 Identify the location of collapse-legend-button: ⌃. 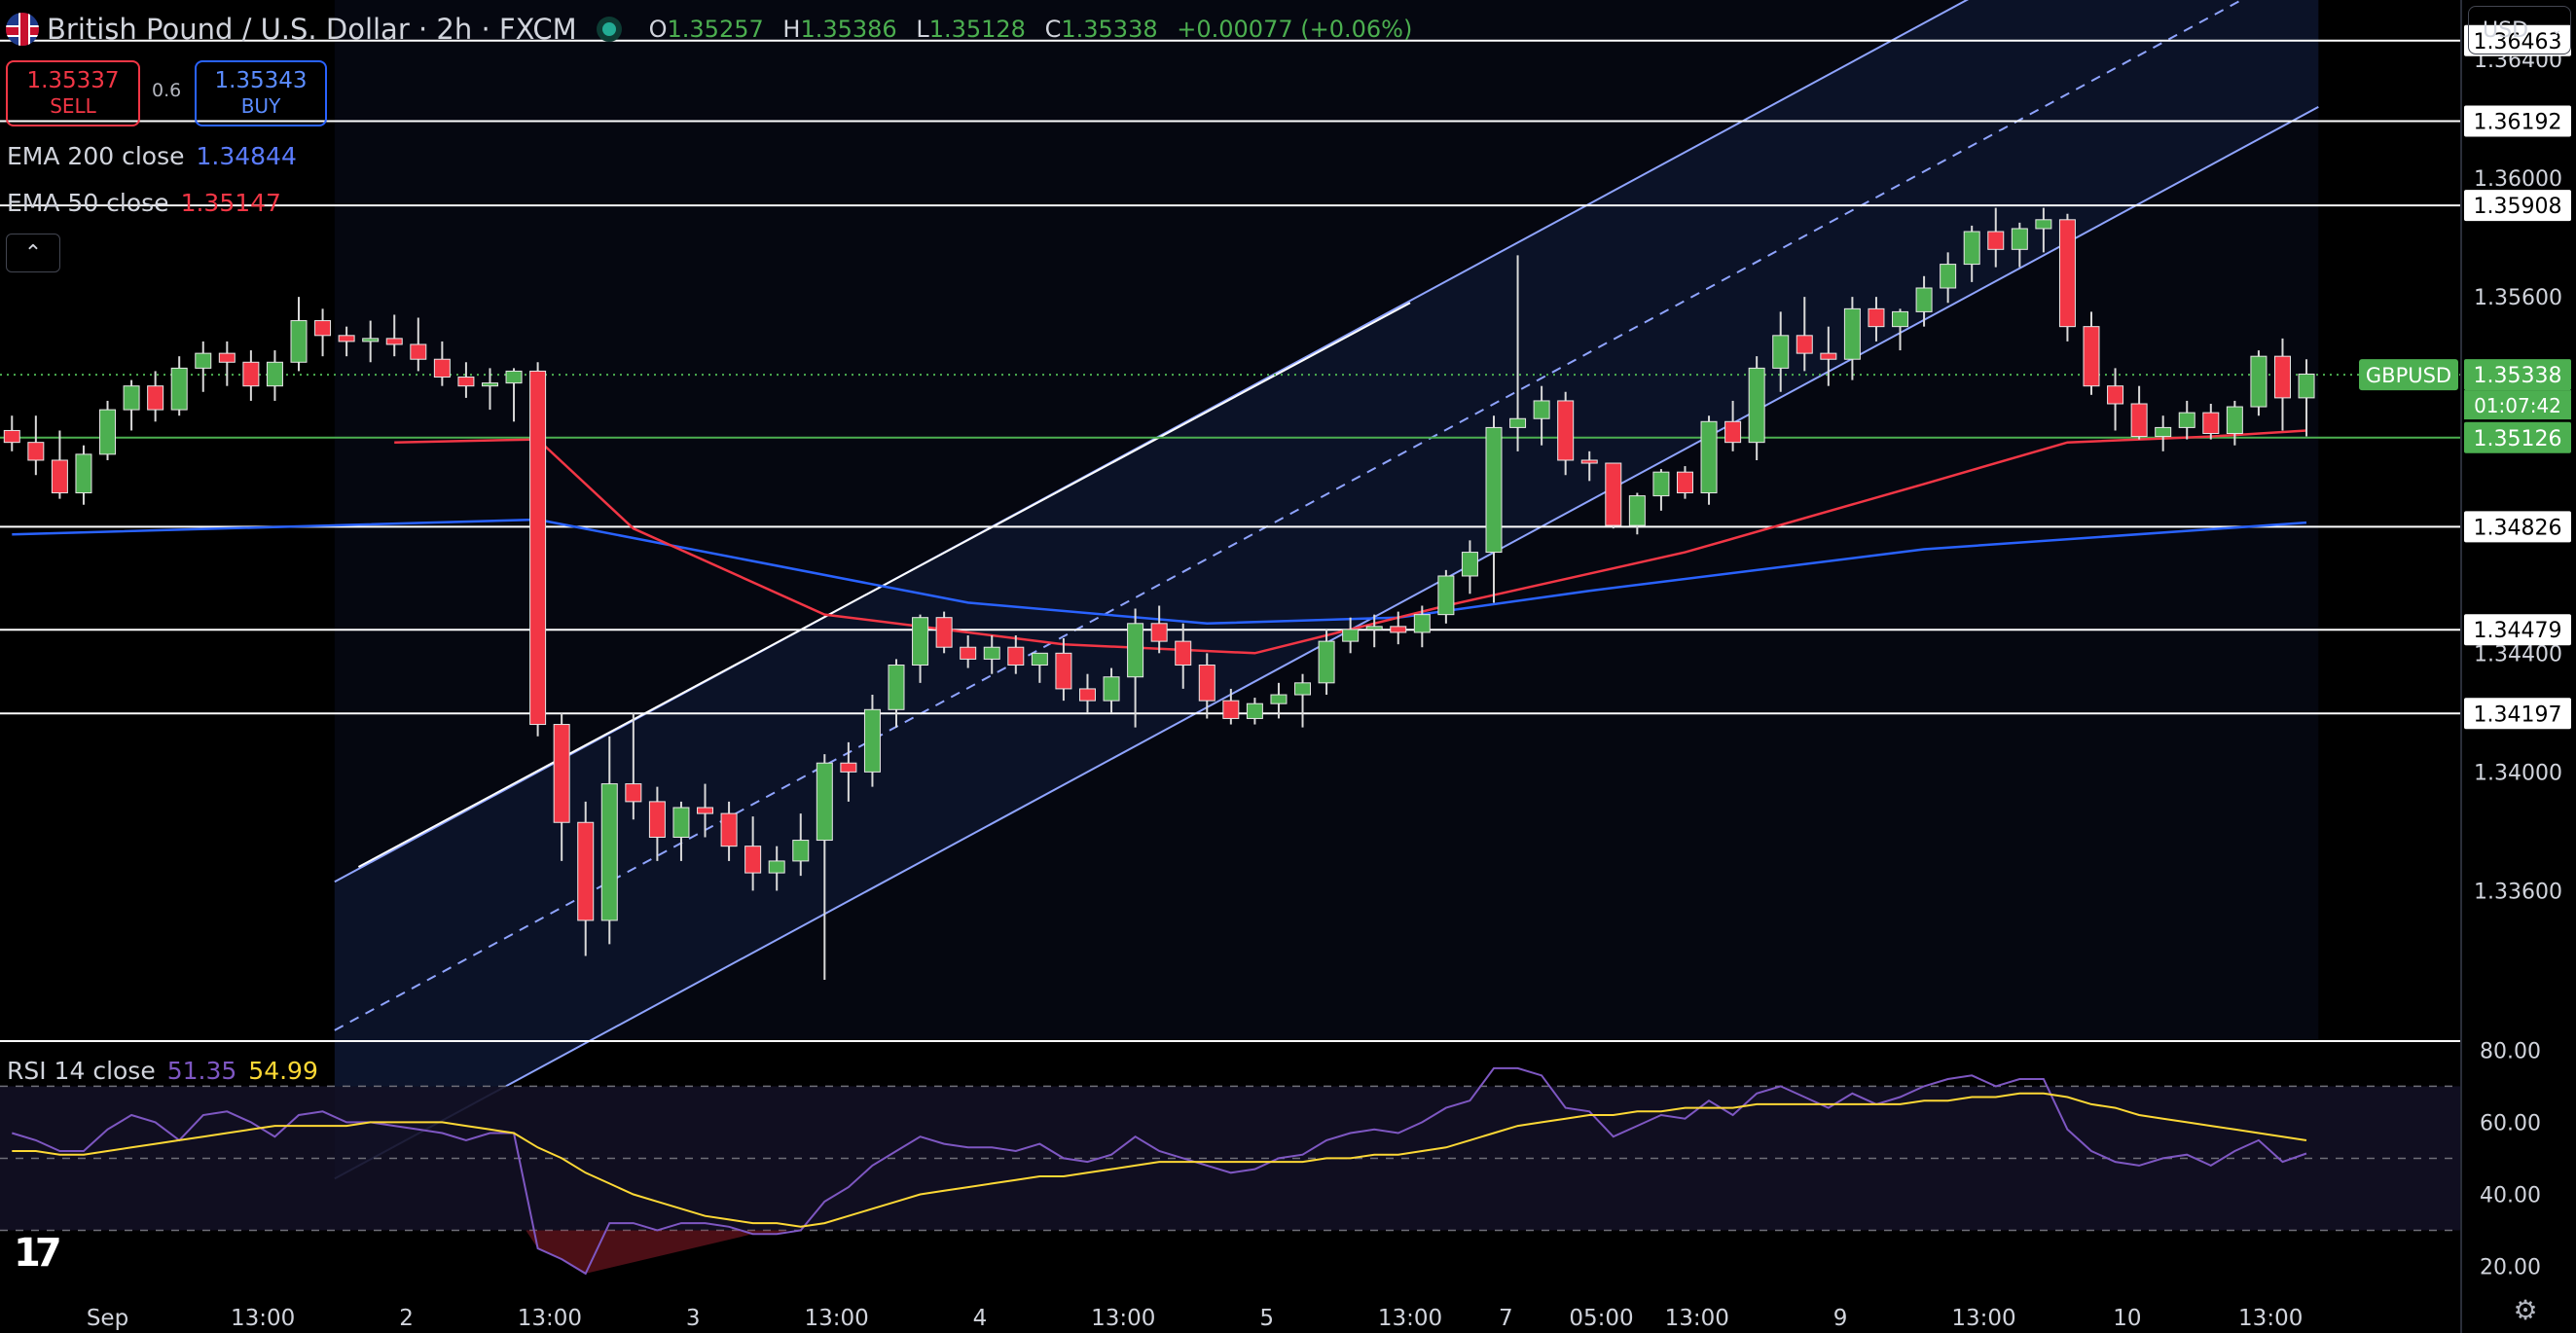
(33, 253).